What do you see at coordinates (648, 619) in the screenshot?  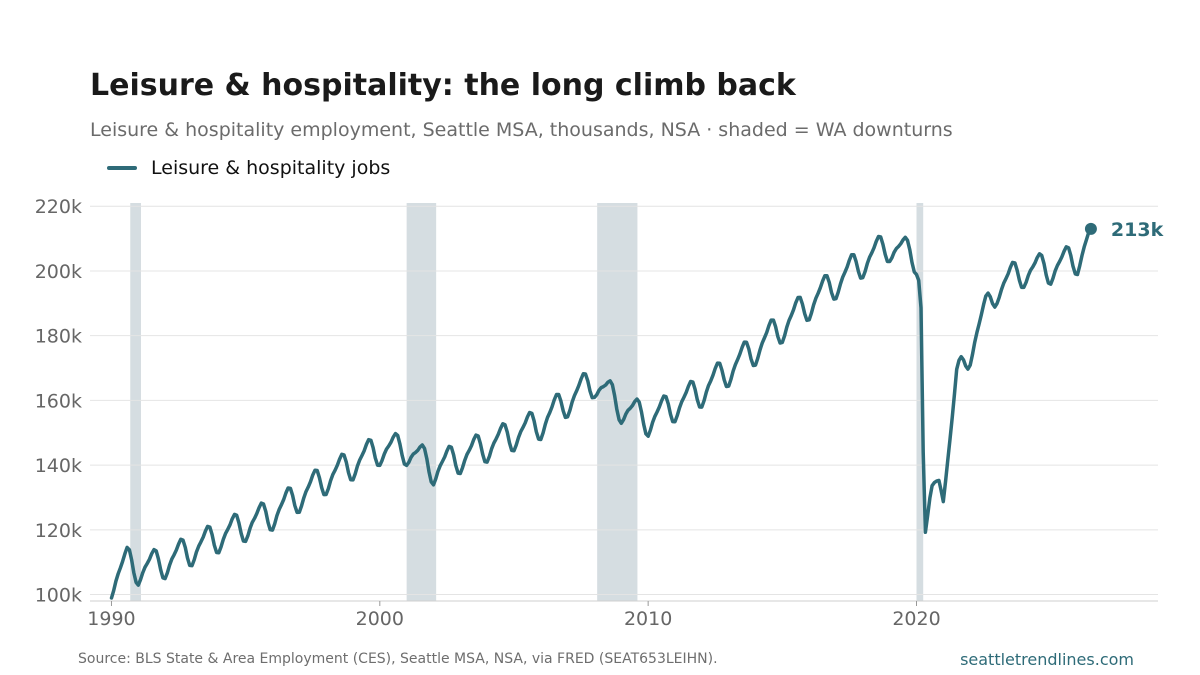 I see `x-tick-label: 2010` at bounding box center [648, 619].